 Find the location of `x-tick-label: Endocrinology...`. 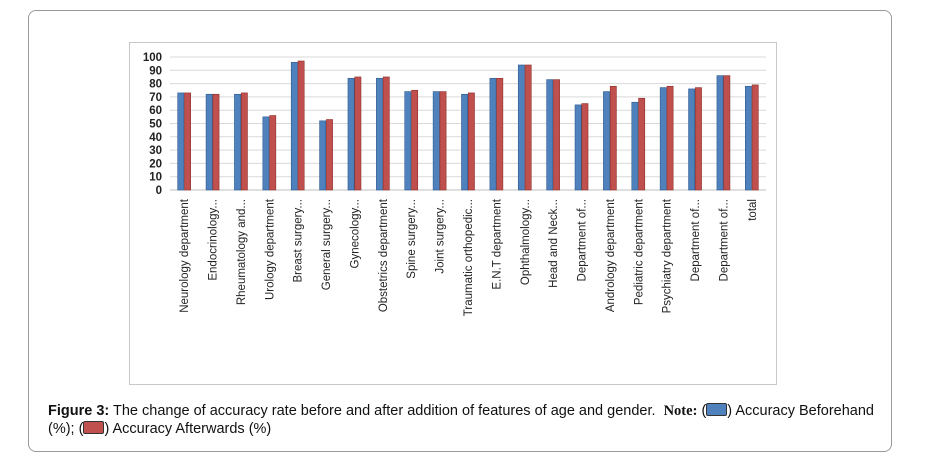

x-tick-label: Endocrinology... is located at coordinates (214, 240).